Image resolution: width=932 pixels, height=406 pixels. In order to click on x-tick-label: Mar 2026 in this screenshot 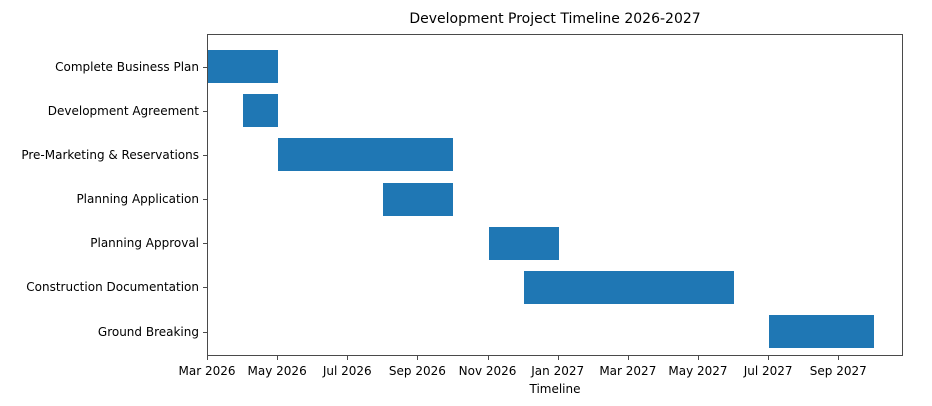, I will do `click(207, 371)`.